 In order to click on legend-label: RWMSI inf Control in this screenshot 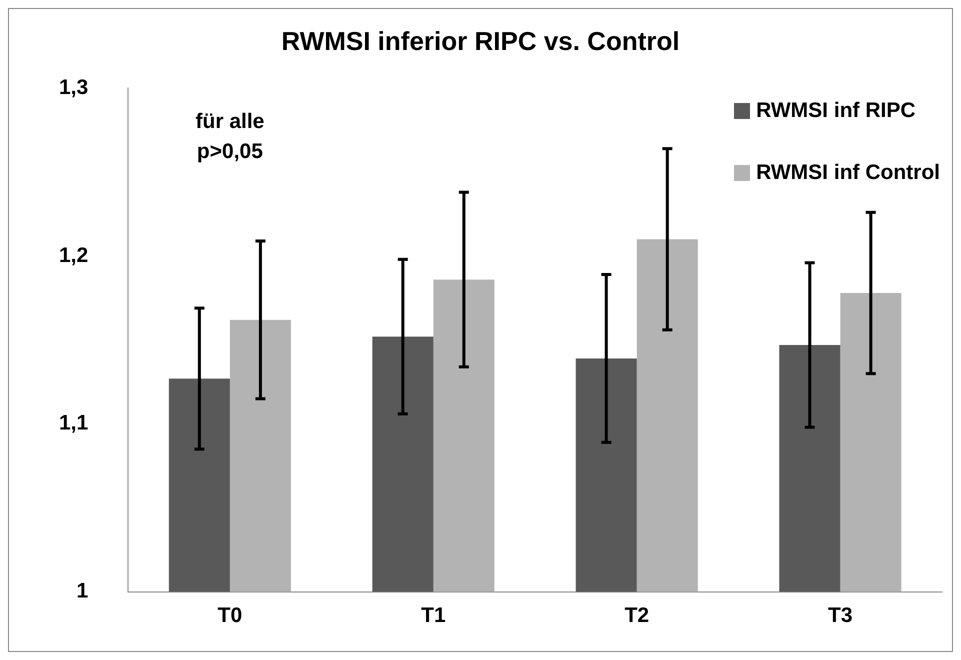, I will do `click(848, 173)`.